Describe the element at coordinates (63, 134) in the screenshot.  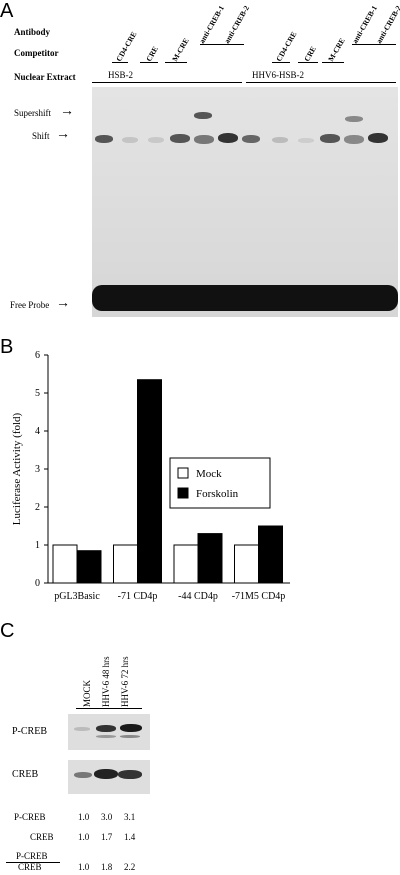
I see `shift-arrow-icon: →` at that location.